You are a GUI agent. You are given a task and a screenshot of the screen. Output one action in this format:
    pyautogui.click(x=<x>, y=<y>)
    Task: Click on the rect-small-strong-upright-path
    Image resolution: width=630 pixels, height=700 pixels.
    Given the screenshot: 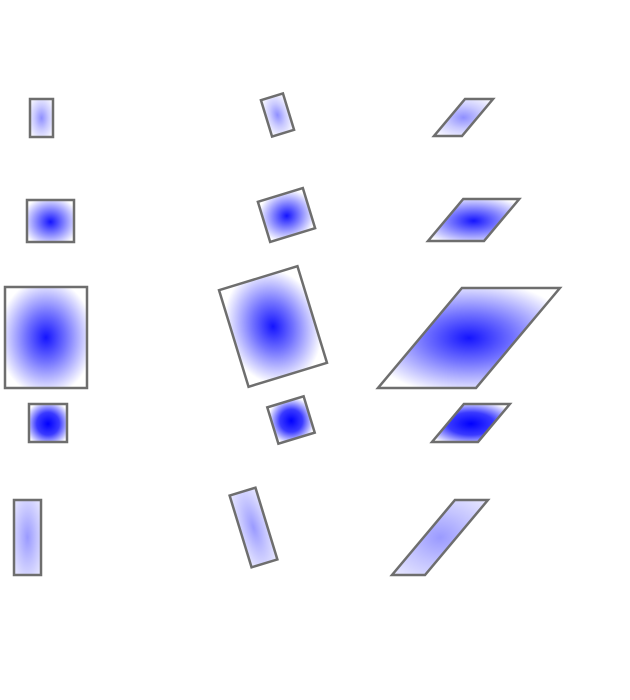 What is the action you would take?
    pyautogui.click(x=48, y=423)
    